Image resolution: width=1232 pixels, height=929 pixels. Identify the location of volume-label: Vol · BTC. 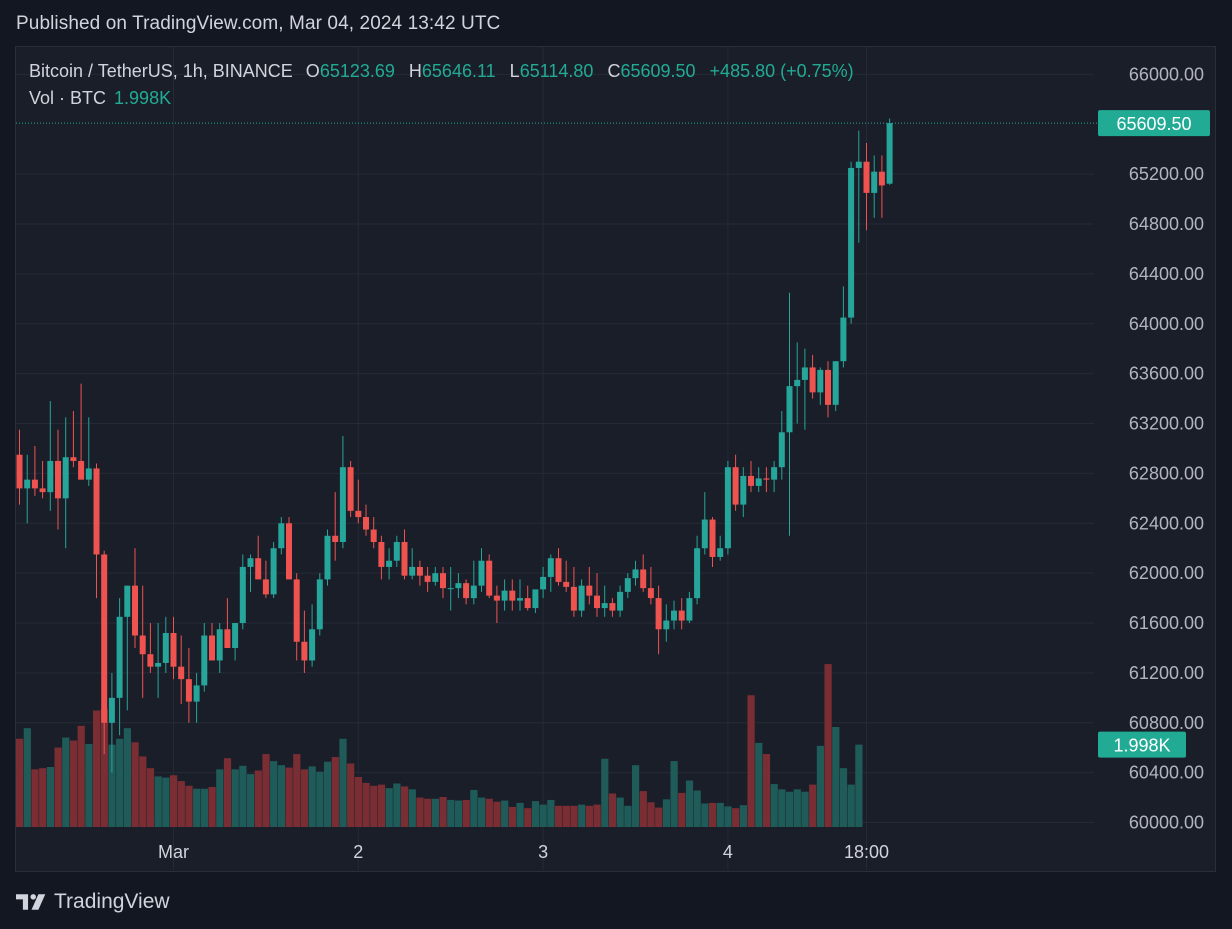
(68, 98).